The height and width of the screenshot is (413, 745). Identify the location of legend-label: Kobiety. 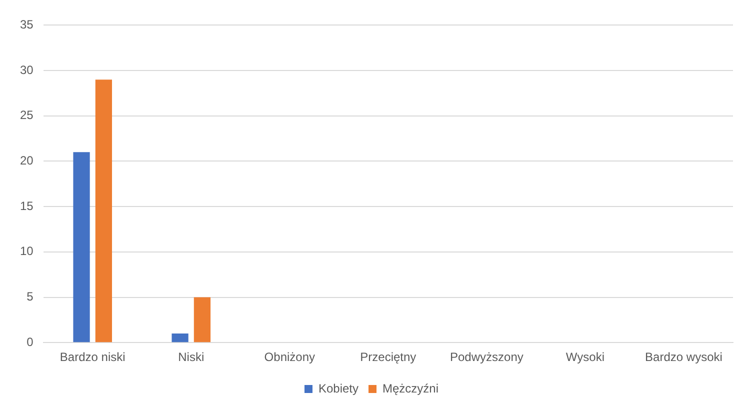
(338, 388).